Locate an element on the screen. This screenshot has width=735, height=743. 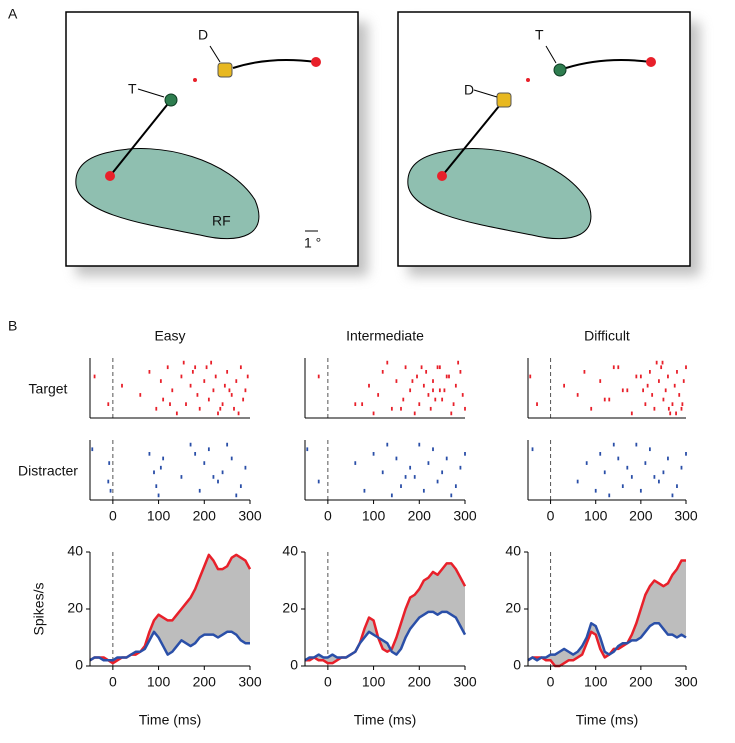
scale-label: 1 ° is located at coordinates (312, 243).